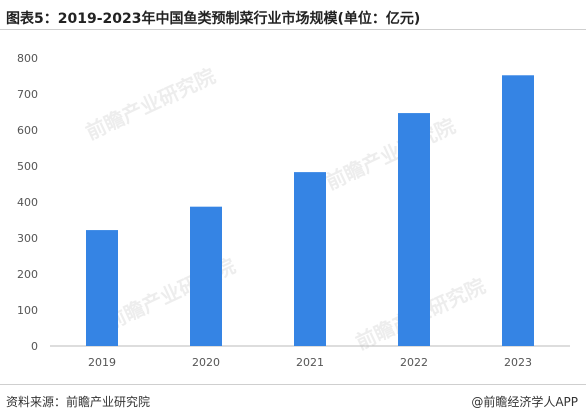 This screenshot has width=586, height=420. What do you see at coordinates (34, 346) in the screenshot?
I see `y-tick-label: 0` at bounding box center [34, 346].